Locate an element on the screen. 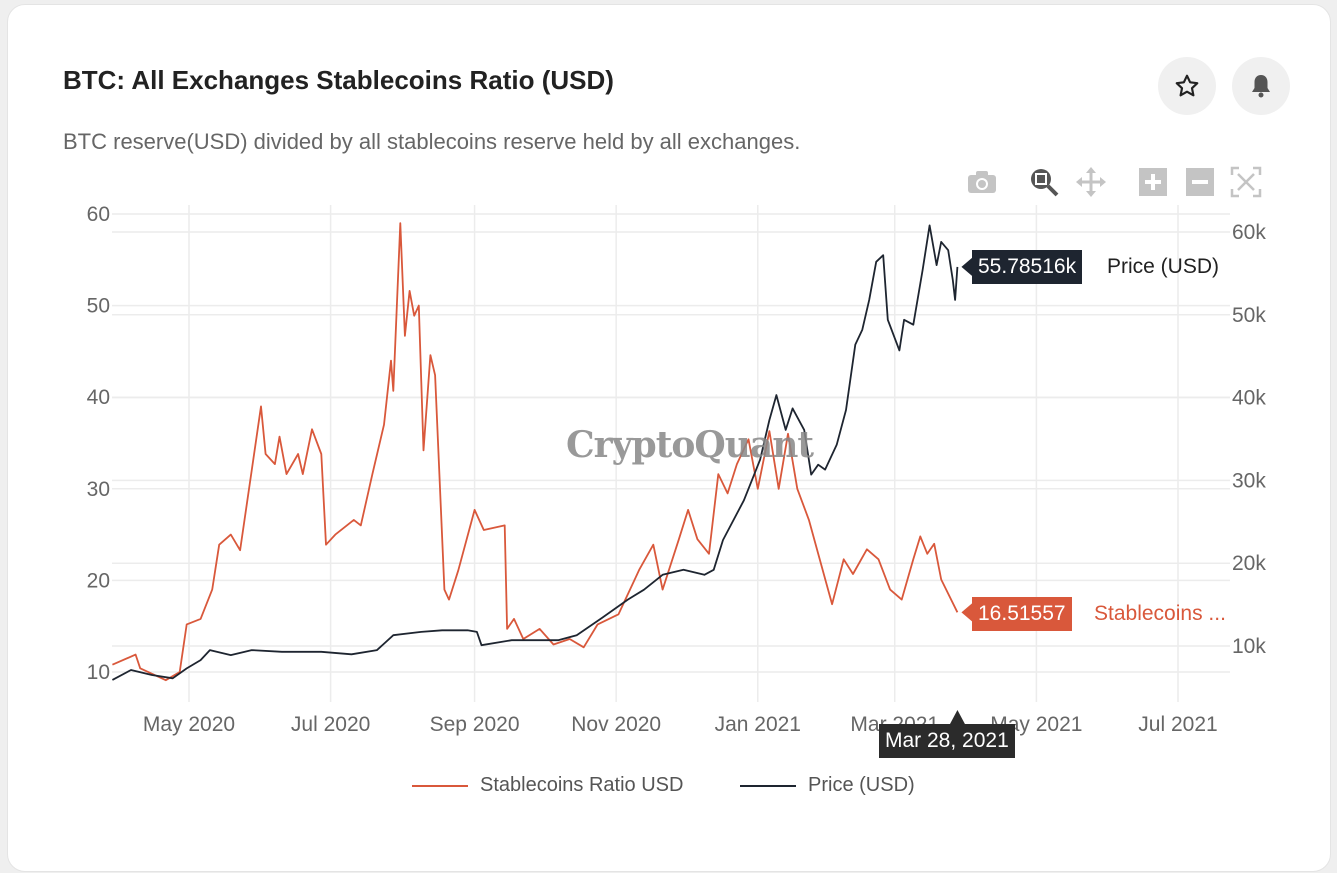 The height and width of the screenshot is (873, 1337). x-tick-label: Sep 2020 is located at coordinates (475, 724).